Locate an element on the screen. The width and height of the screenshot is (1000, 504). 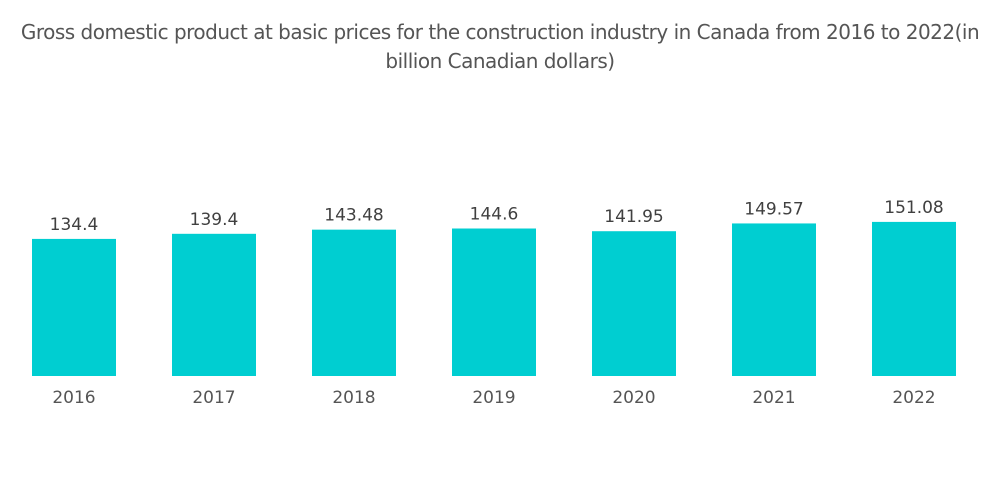
data-label-2017: 139.4 is located at coordinates (214, 220).